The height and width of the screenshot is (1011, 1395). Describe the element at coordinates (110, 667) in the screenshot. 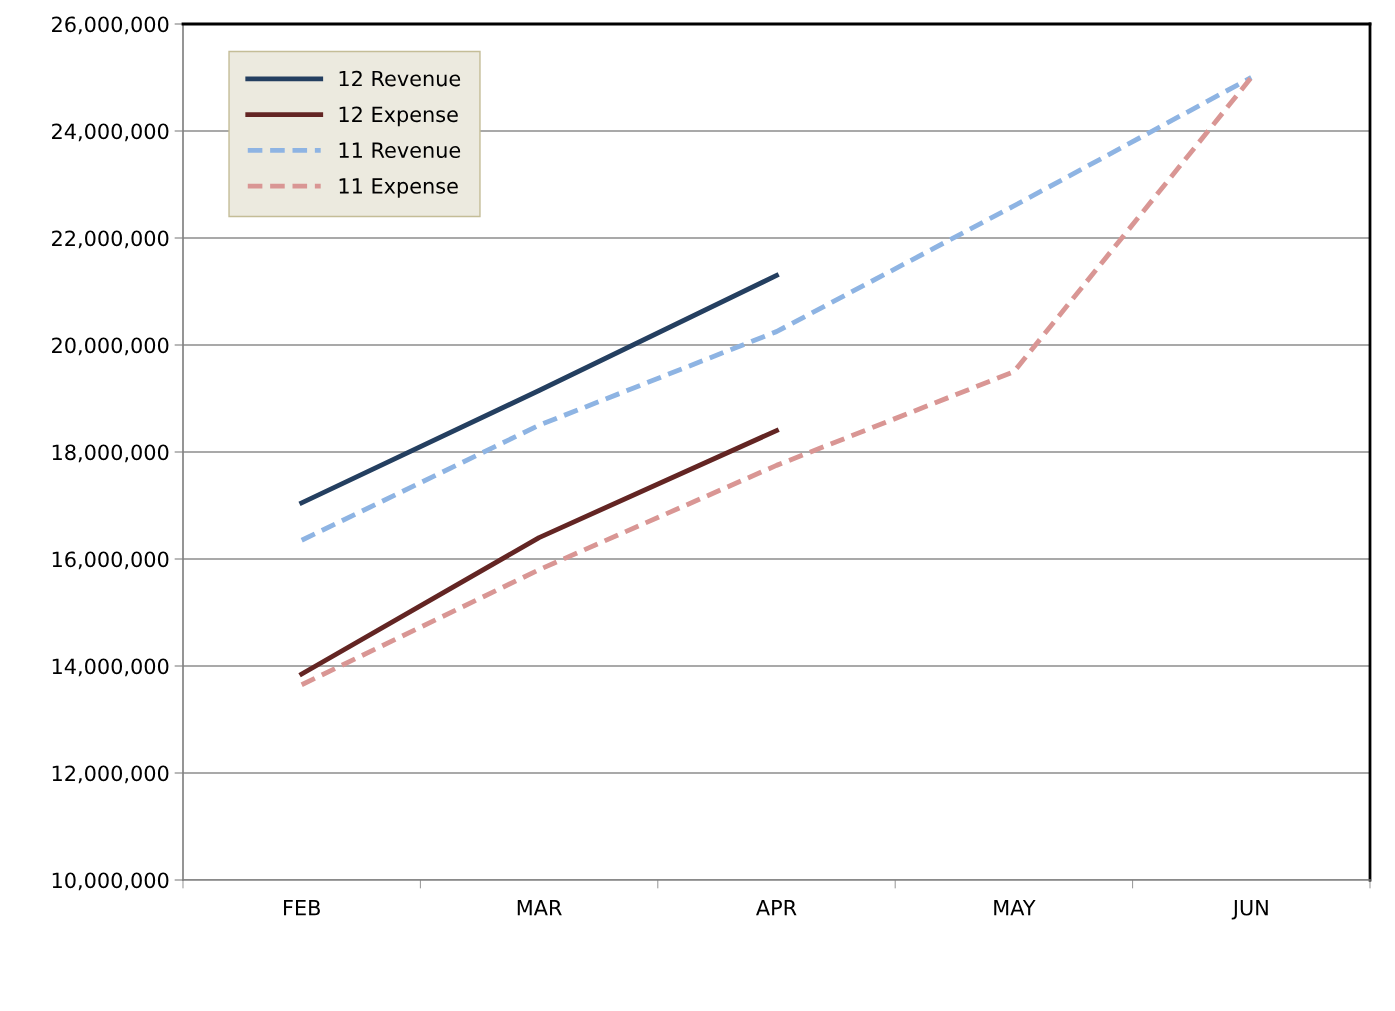

I see `y-tick-label: 14,000,000` at that location.